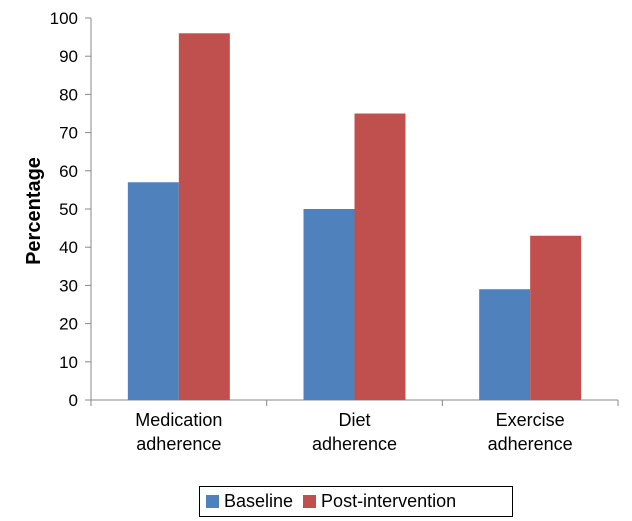 The height and width of the screenshot is (521, 632). What do you see at coordinates (68, 324) in the screenshot?
I see `y-tick-label: 20` at bounding box center [68, 324].